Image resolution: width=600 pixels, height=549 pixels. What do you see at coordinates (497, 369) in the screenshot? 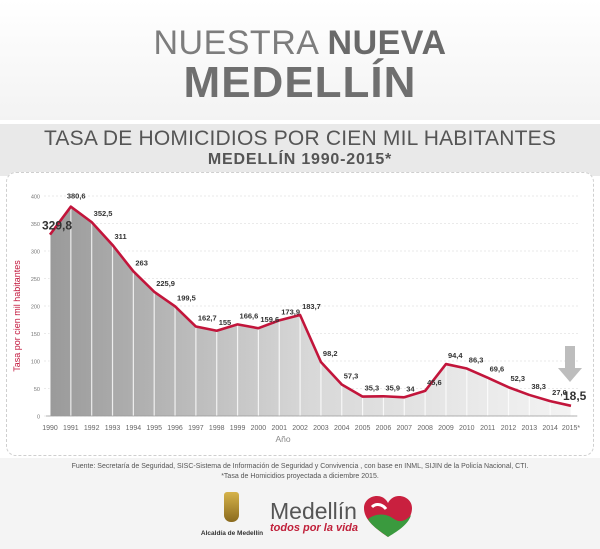
I see `data-label: 69,6` at bounding box center [497, 369].